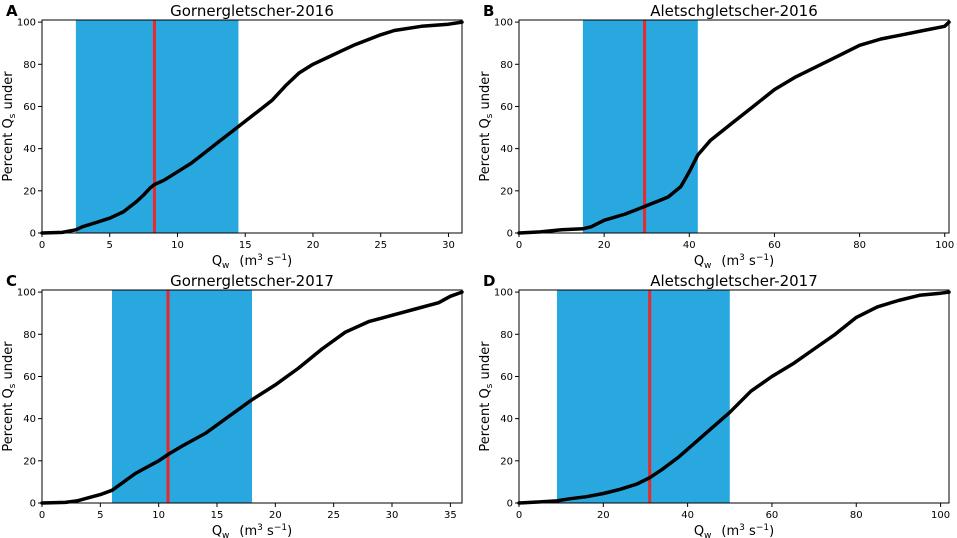 The image size is (957, 538). What do you see at coordinates (252, 11) in the screenshot?
I see `panel-title: Gornergletscher-2016` at bounding box center [252, 11].